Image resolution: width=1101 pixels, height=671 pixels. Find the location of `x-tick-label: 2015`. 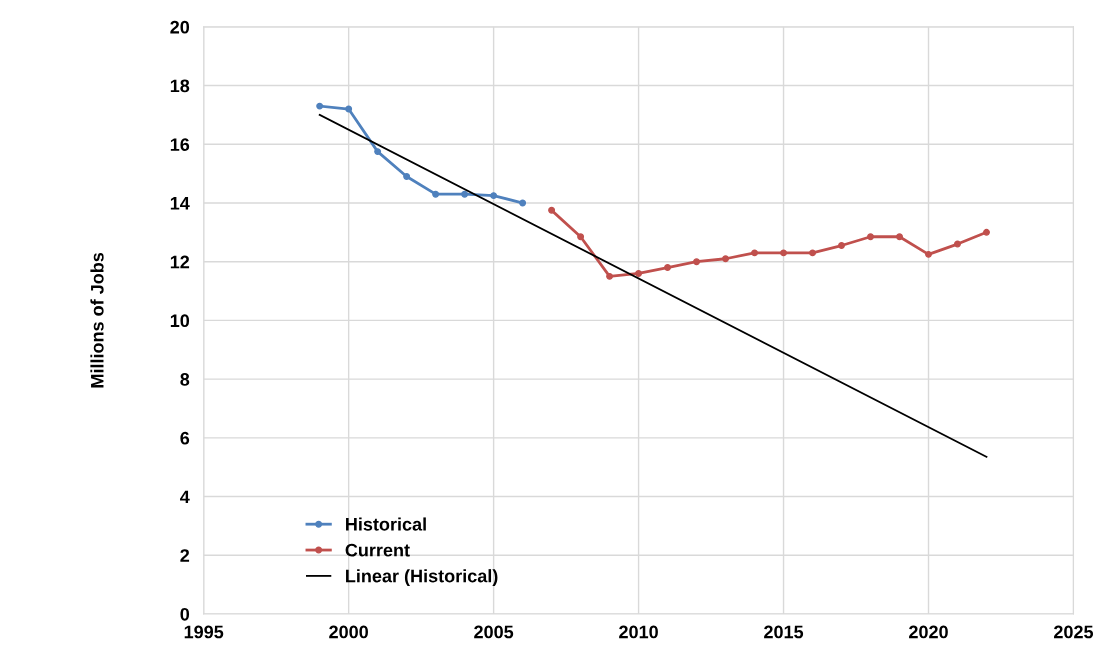

x-tick-label: 2015 is located at coordinates (784, 632).